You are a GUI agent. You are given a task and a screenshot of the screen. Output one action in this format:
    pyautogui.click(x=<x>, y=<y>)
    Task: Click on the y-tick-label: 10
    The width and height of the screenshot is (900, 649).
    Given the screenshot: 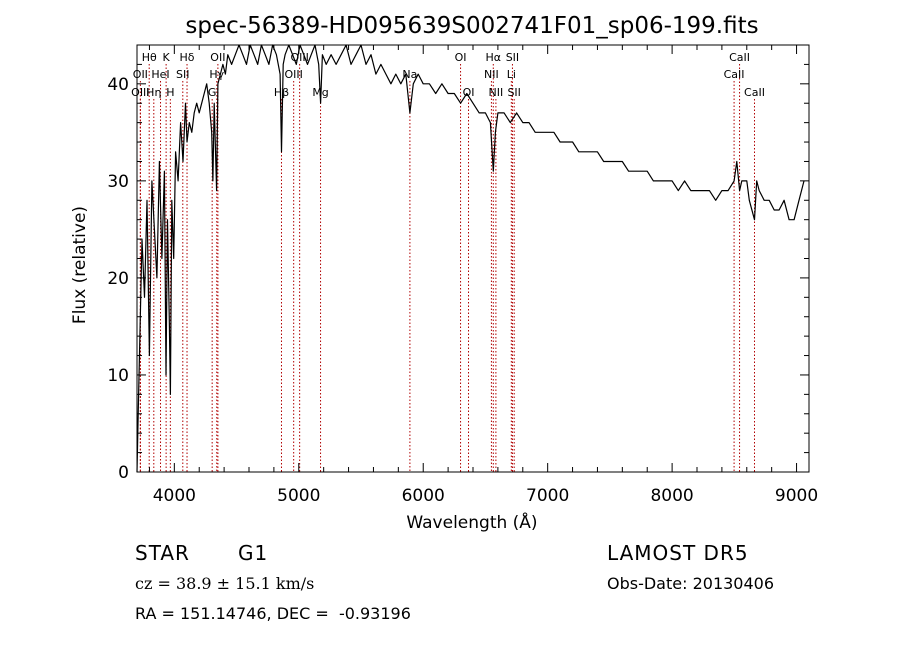 What is the action you would take?
    pyautogui.click(x=118, y=376)
    